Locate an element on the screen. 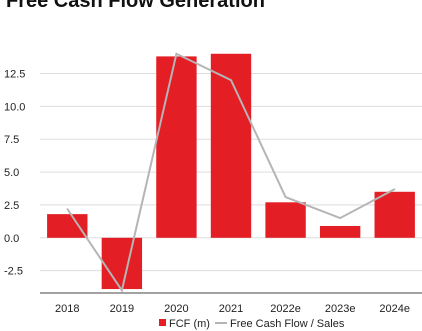  y-tick-labels: 12.5 10.0 7.5 5.0 2.5 0.0 -2.5 is located at coordinates (14, 172).